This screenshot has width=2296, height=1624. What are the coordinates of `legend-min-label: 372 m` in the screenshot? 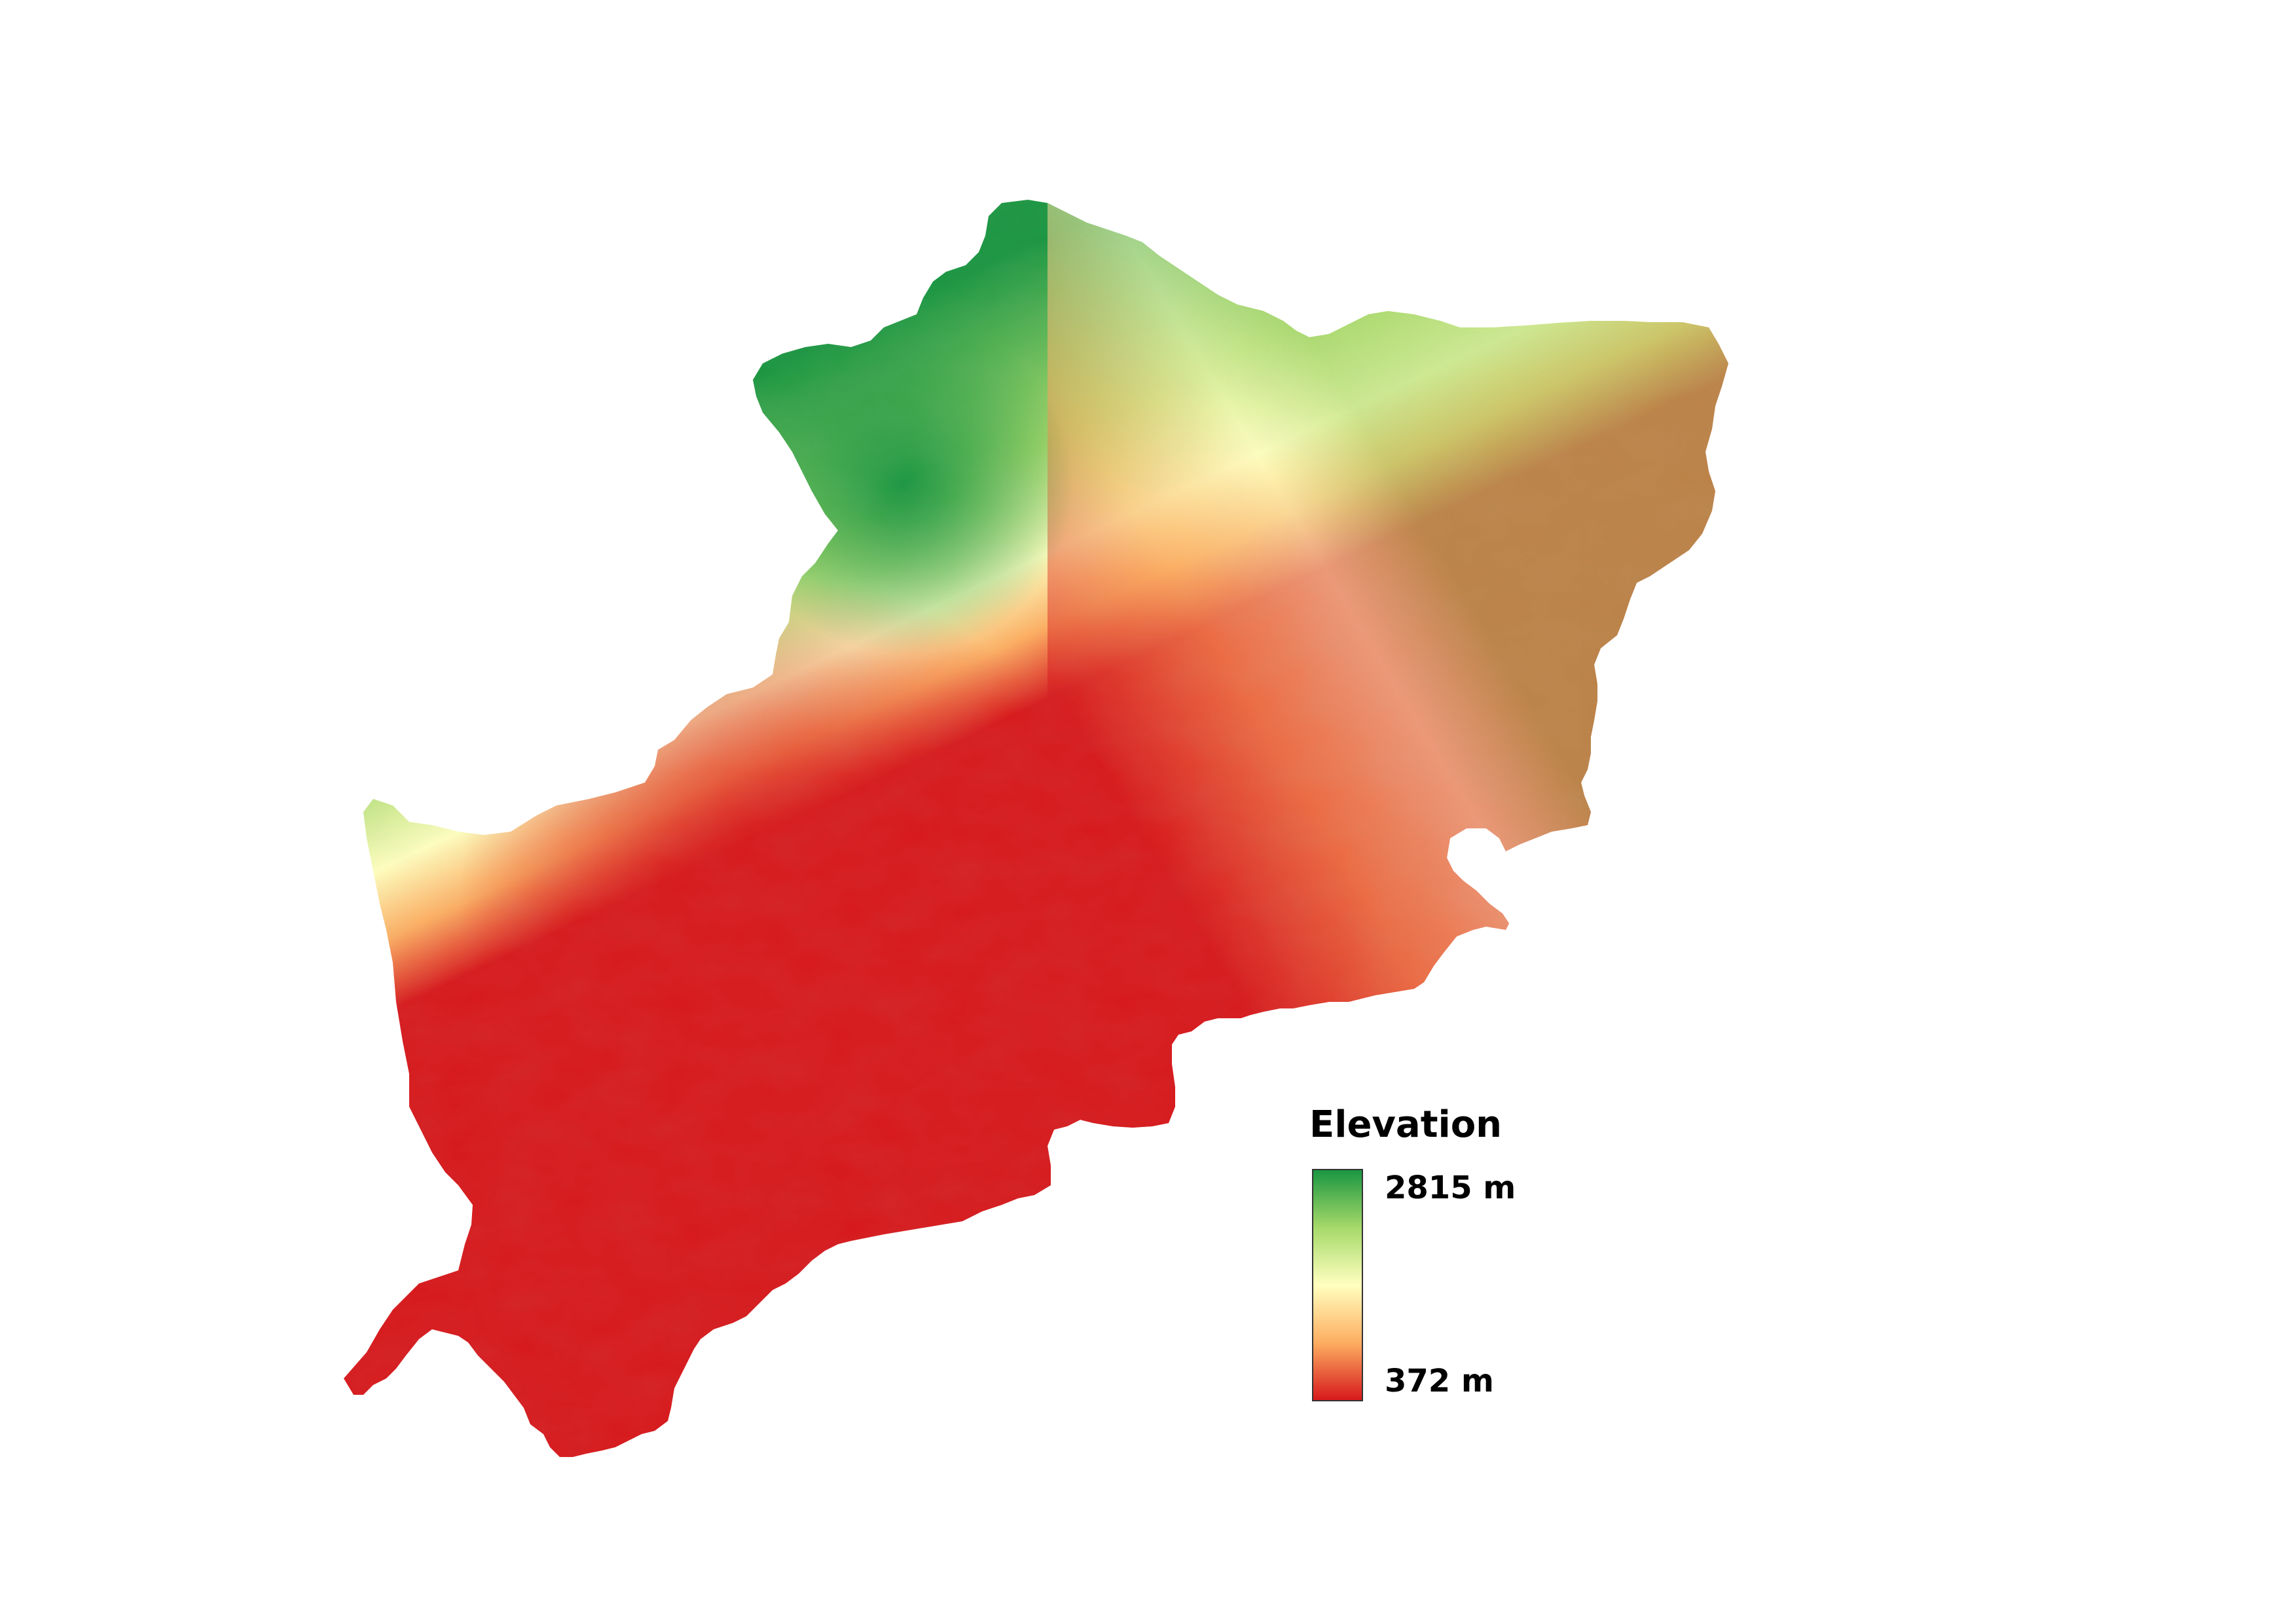 It's located at (1439, 1381).